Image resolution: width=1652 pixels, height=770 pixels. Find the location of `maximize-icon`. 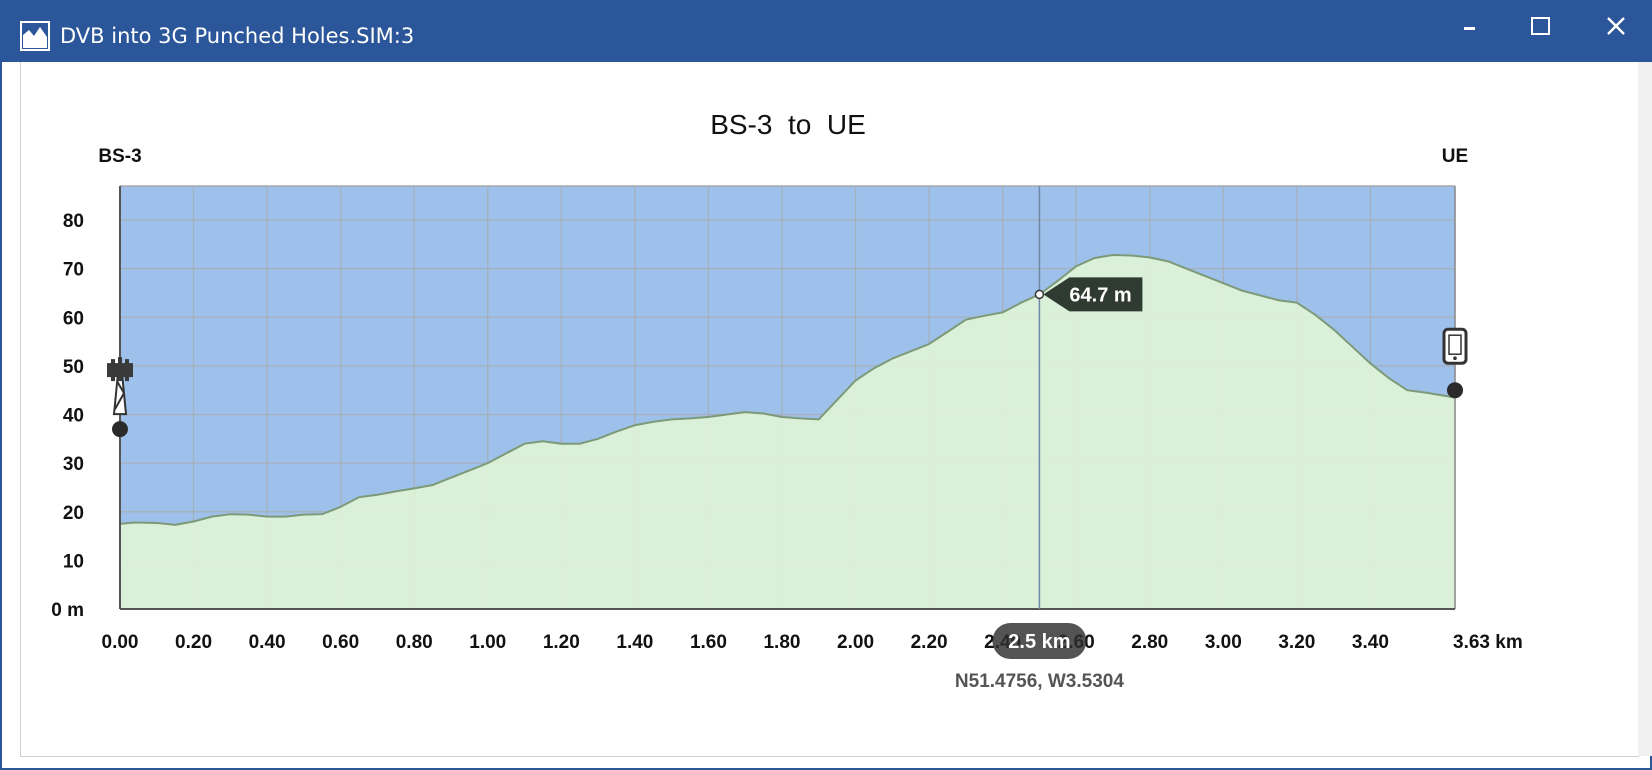

maximize-icon is located at coordinates (1540, 26).